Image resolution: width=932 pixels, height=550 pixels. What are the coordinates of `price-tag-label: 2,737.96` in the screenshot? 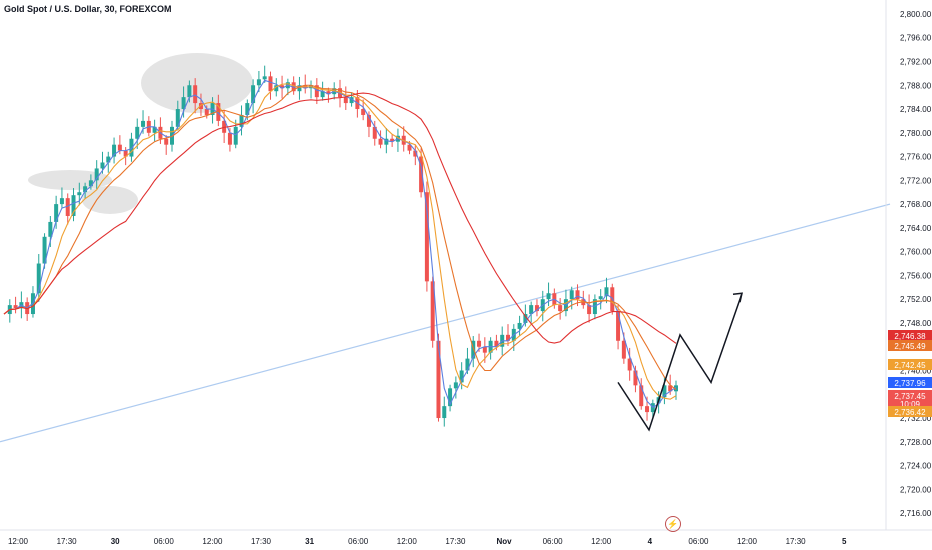 It's located at (910, 383).